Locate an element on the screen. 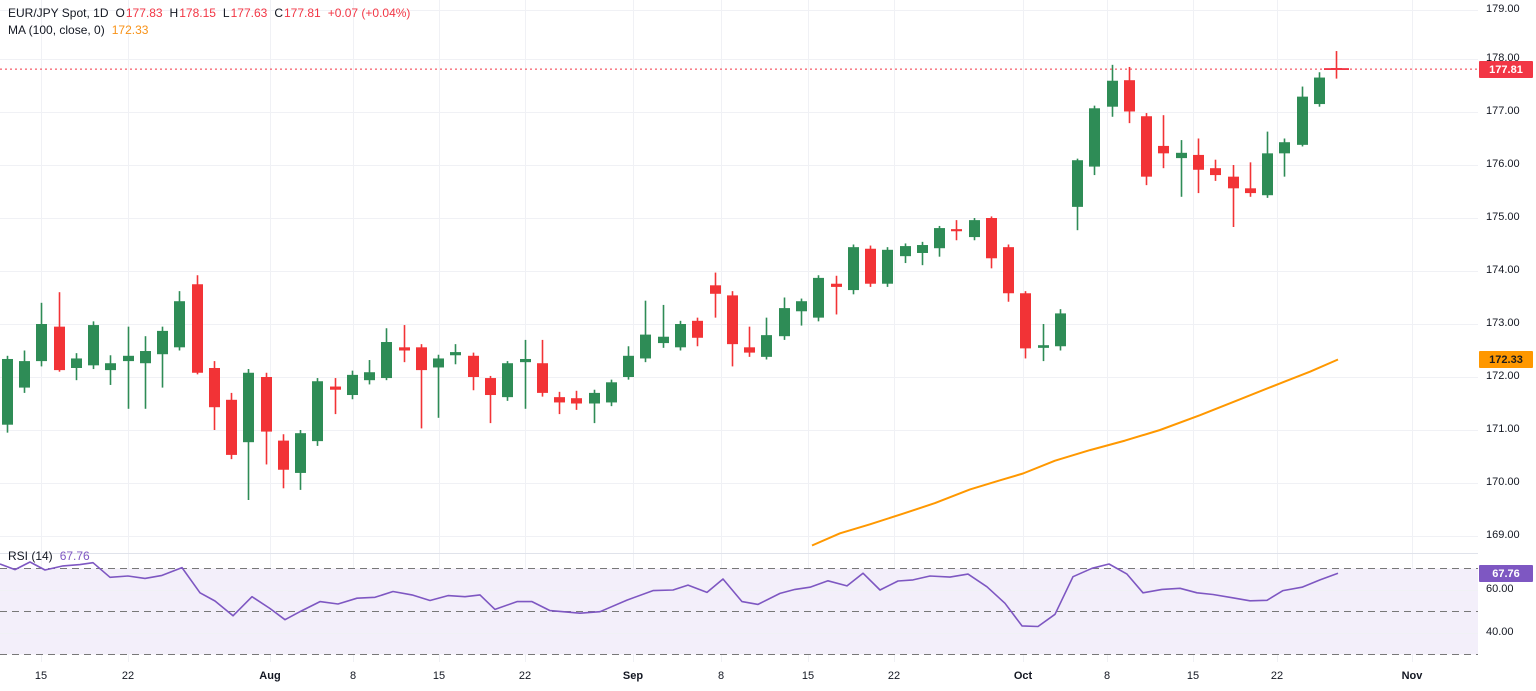  price-axis-label: 169.00 is located at coordinates (1503, 535).